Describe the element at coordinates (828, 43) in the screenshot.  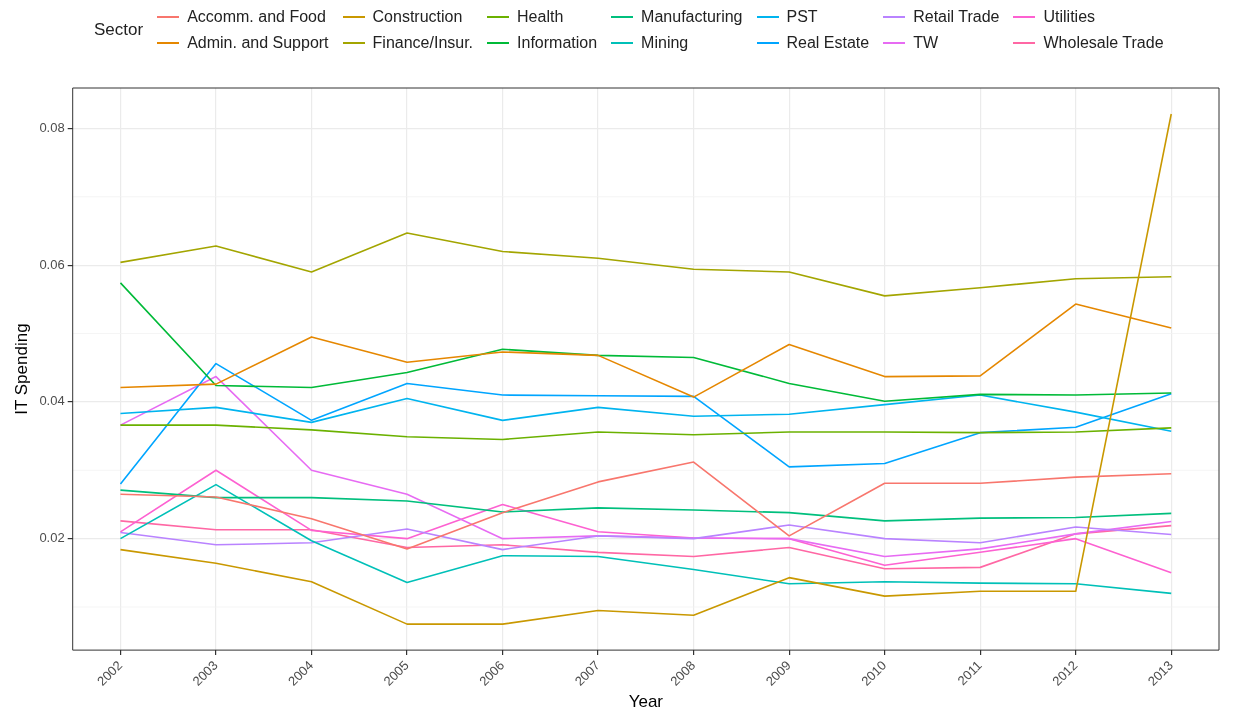
I see `legend-label: Real Estate` at that location.